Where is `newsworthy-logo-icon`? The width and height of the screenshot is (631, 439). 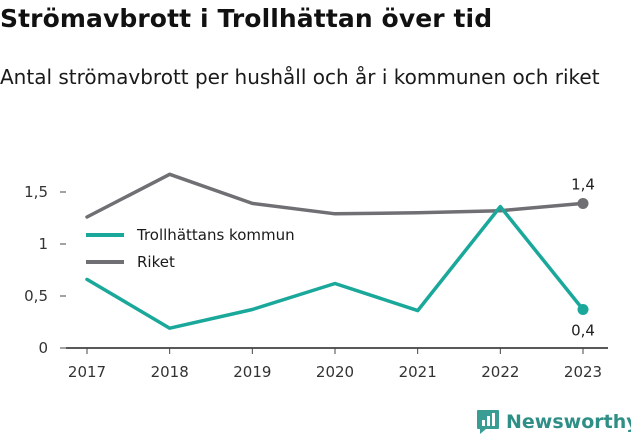
newsworthy-logo-icon is located at coordinates (488, 422).